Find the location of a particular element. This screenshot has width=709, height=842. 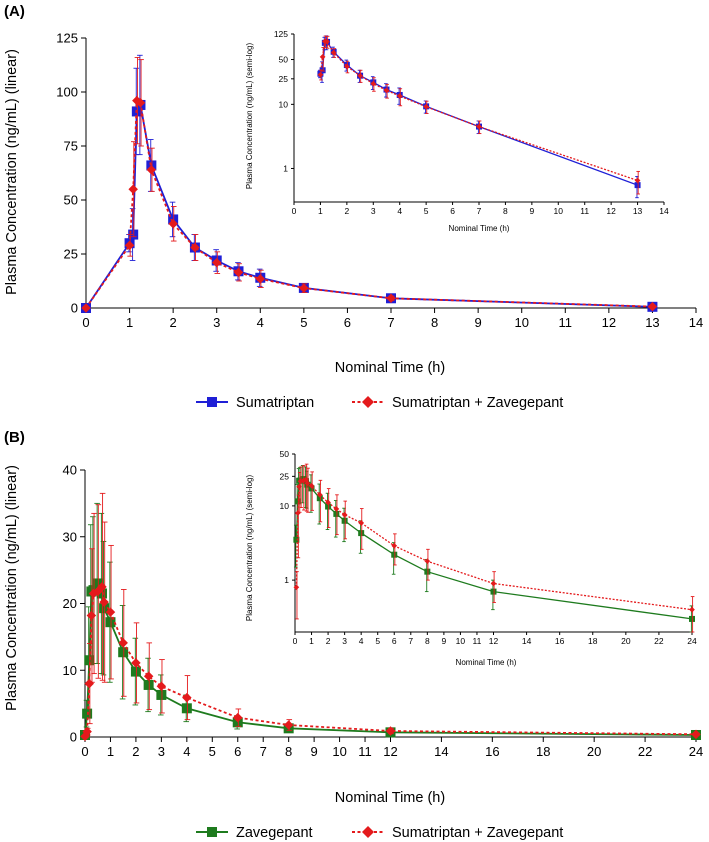

panel-a-inset-series-primary-point is located at coordinates (637, 185).